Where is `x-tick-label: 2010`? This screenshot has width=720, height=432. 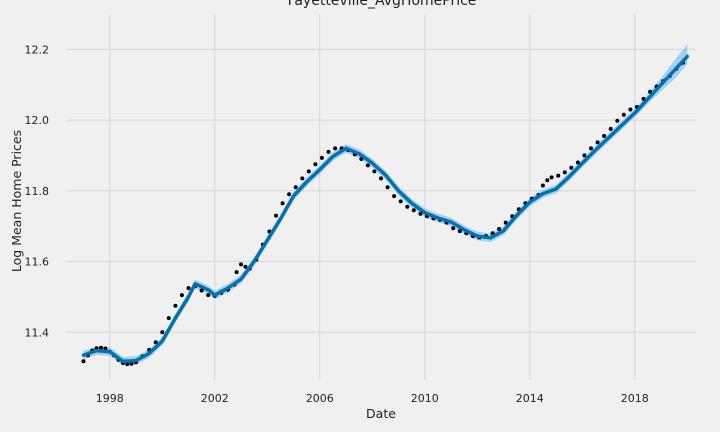 x-tick-label: 2010 is located at coordinates (425, 398).